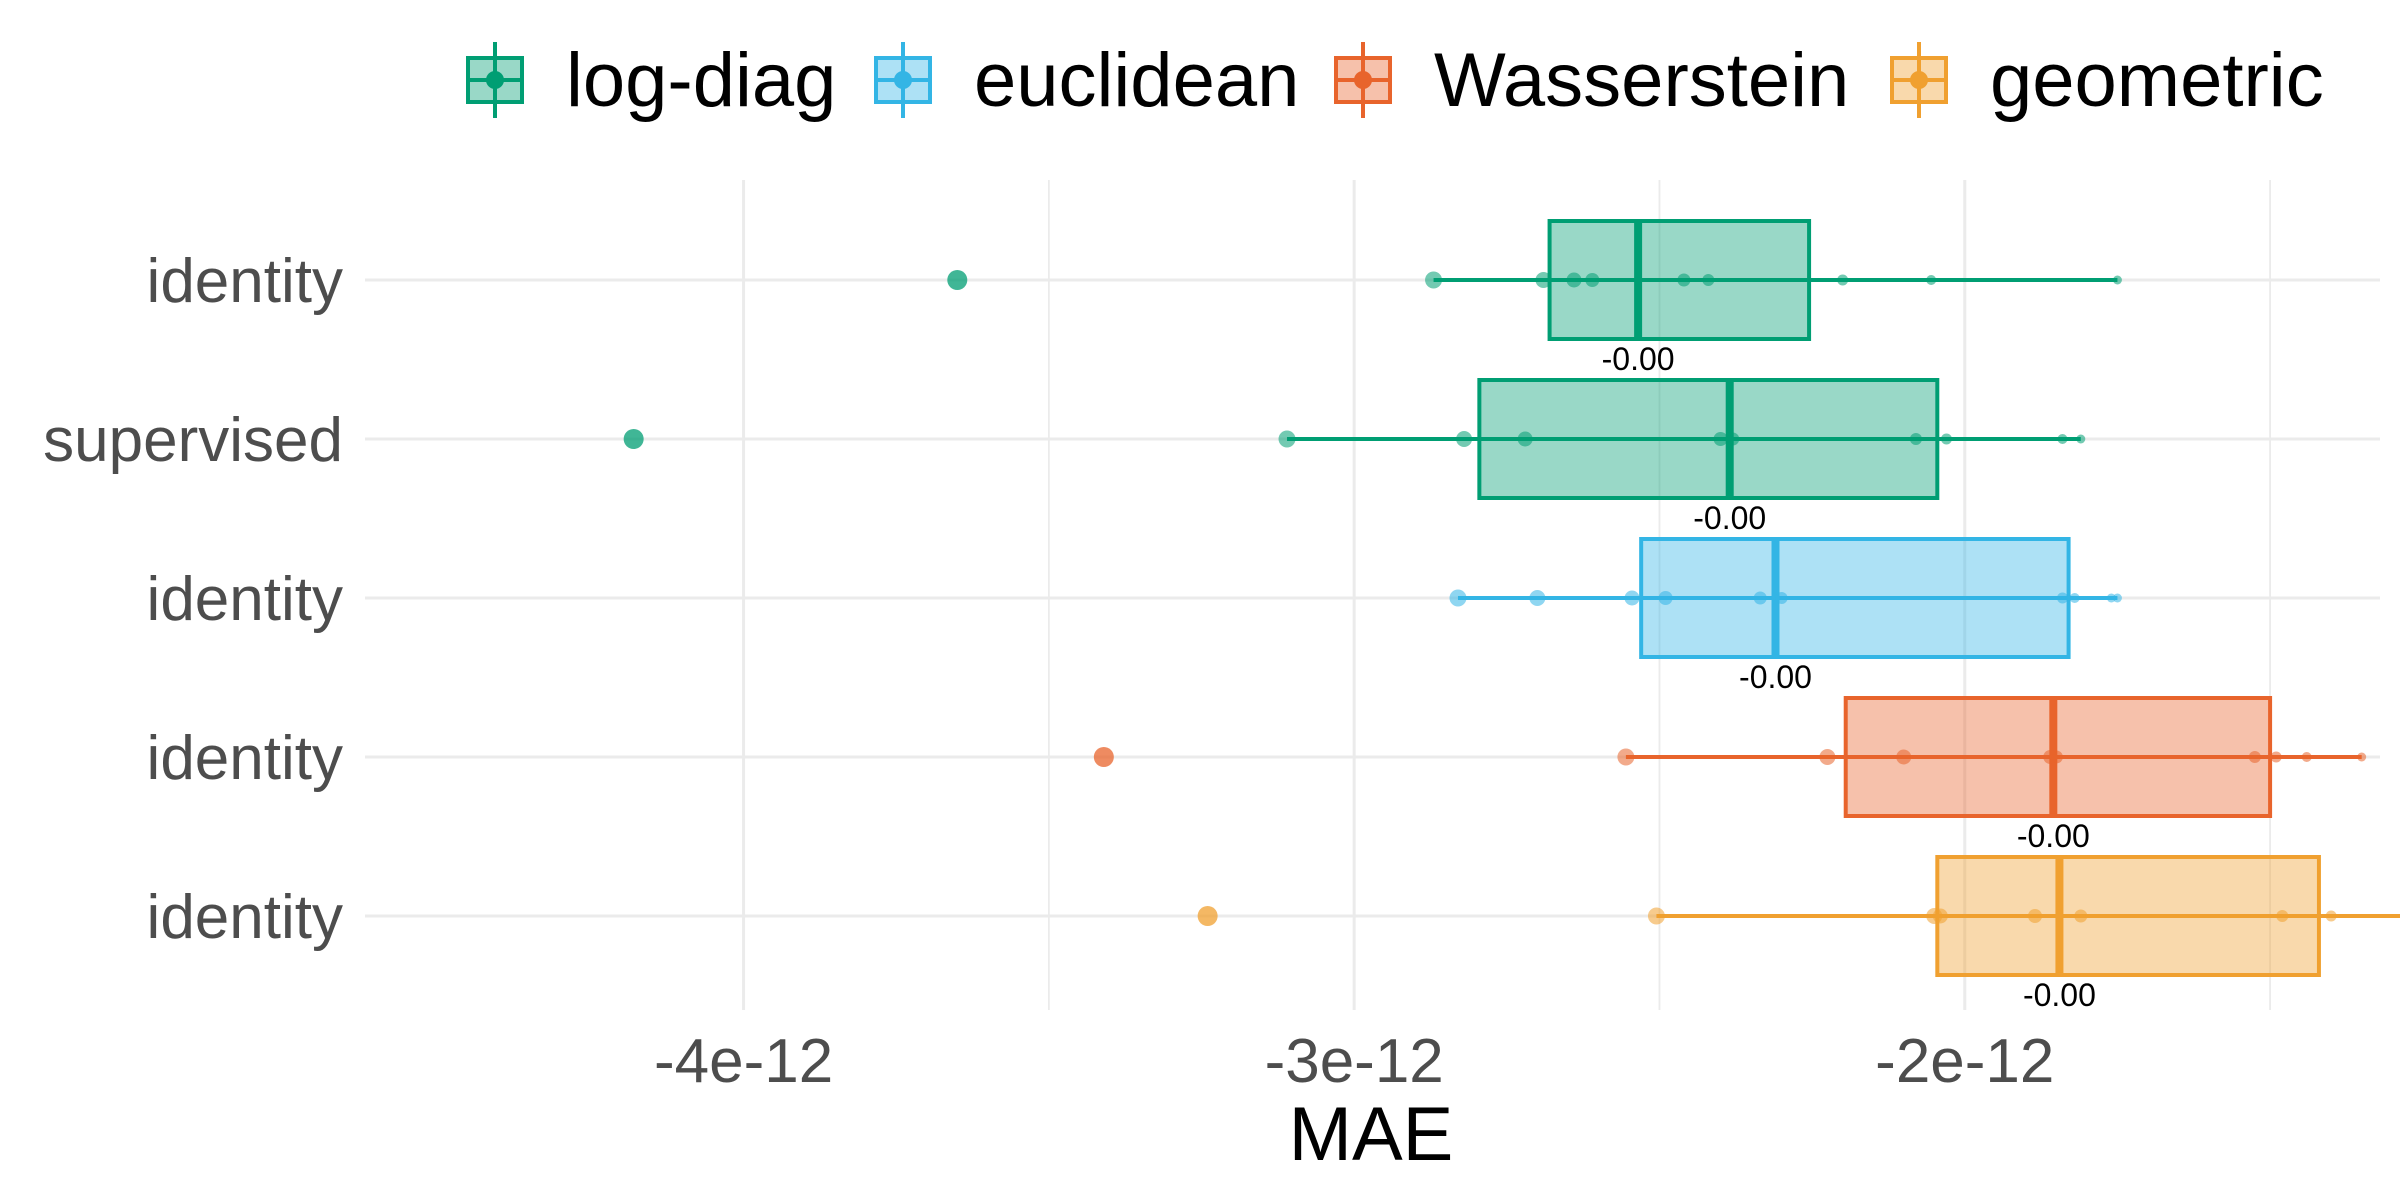 The image size is (2400, 1200). I want to click on legend-item-log-diag: log-diag, so click(651, 80).